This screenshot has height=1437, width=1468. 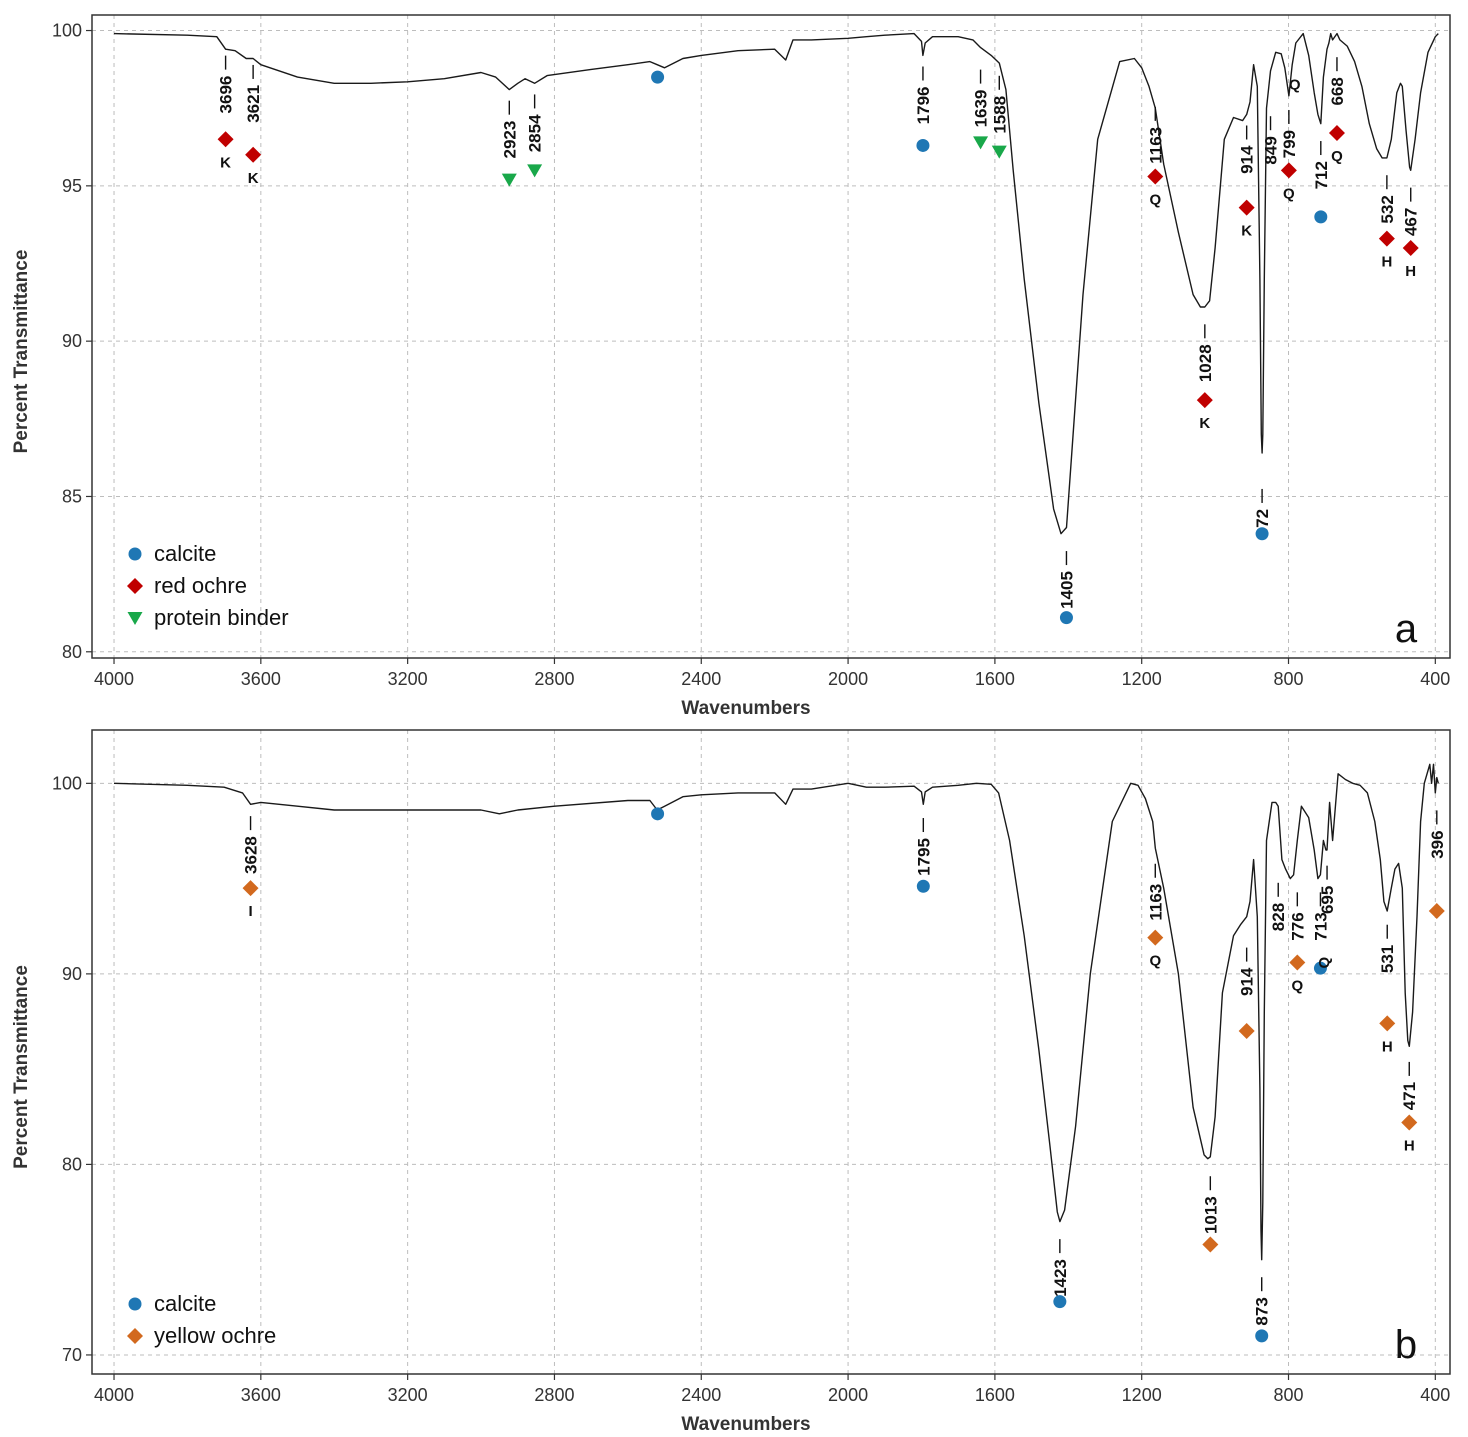 What do you see at coordinates (253, 104) in the screenshot?
I see `peak-label: 3621` at bounding box center [253, 104].